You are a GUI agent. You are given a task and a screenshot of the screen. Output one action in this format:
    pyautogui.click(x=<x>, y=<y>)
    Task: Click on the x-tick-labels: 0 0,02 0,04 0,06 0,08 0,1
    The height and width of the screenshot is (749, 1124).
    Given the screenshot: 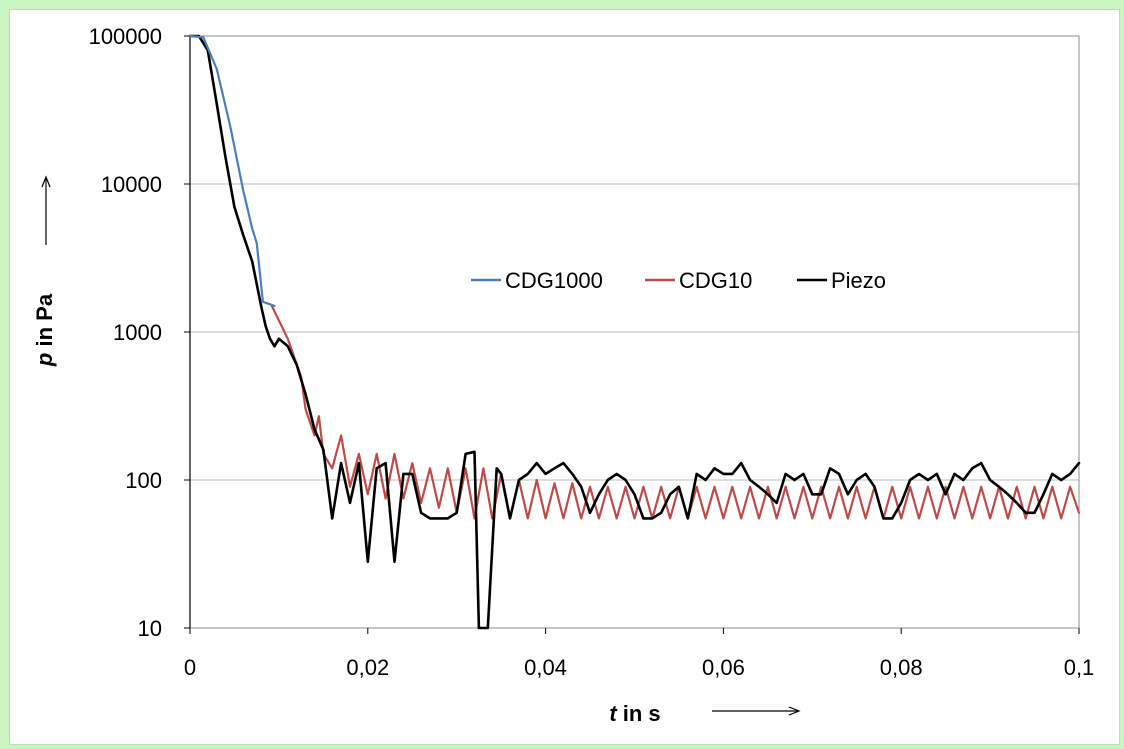 What is the action you would take?
    pyautogui.click(x=639, y=654)
    